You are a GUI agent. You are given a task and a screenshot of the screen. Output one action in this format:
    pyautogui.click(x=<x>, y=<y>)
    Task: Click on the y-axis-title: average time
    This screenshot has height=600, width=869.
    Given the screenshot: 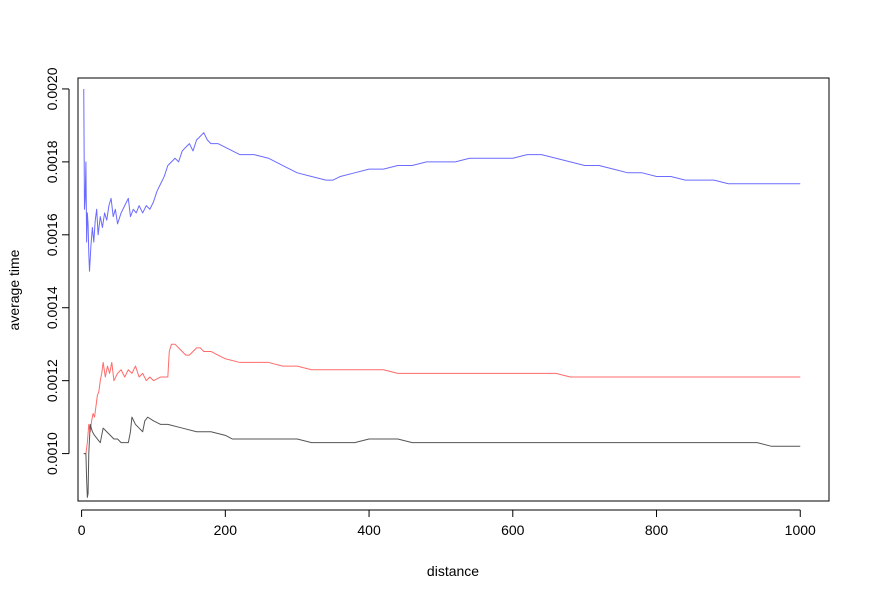 What is the action you would take?
    pyautogui.click(x=14, y=289)
    